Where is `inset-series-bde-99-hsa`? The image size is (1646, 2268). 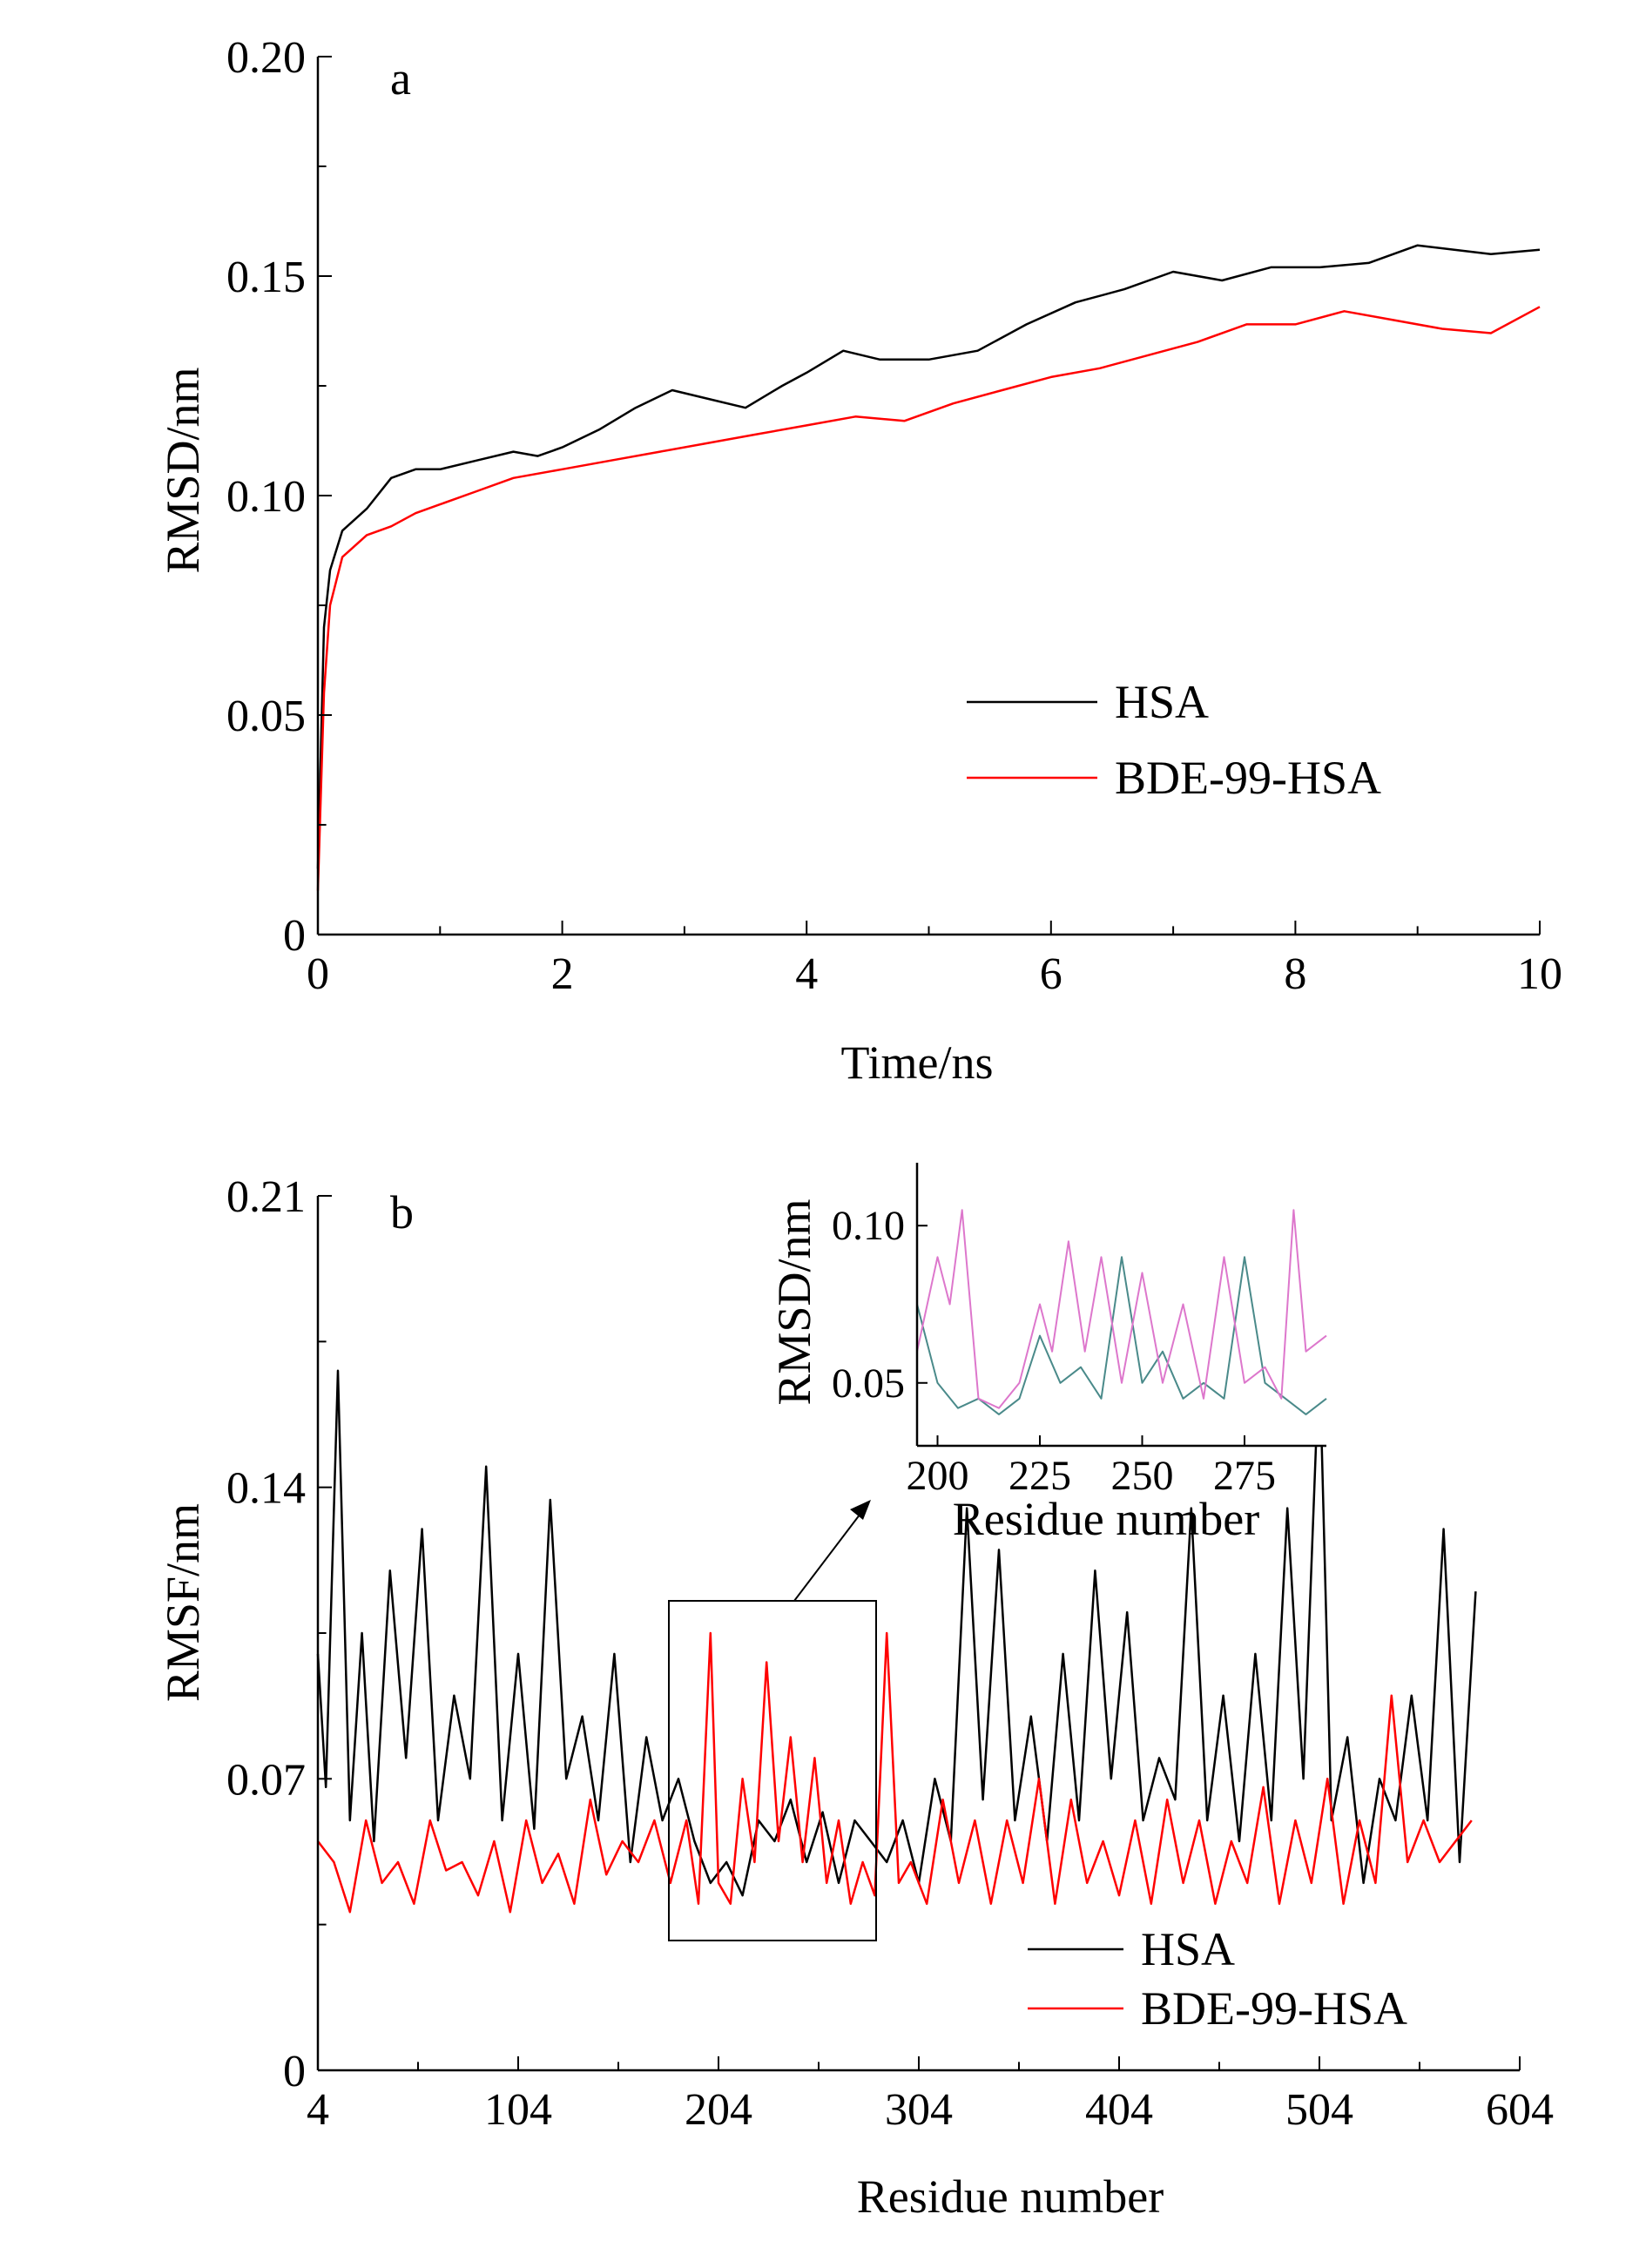
inset-series-bde-99-hsa is located at coordinates (1121, 1309).